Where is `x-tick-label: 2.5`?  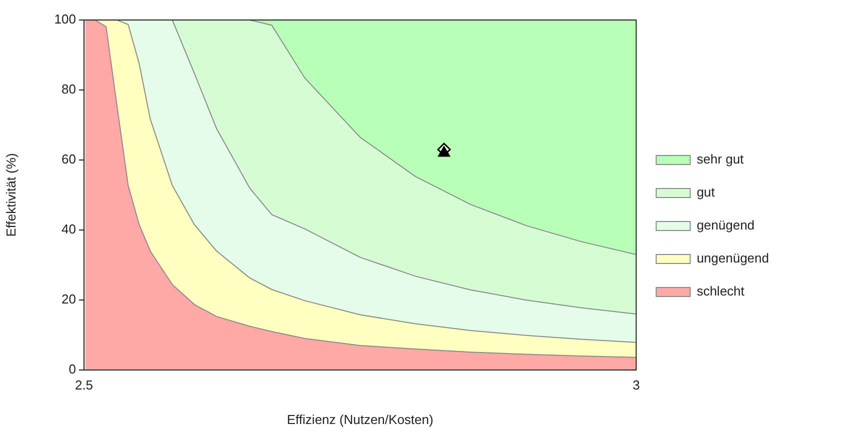
x-tick-label: 2.5 is located at coordinates (84, 384).